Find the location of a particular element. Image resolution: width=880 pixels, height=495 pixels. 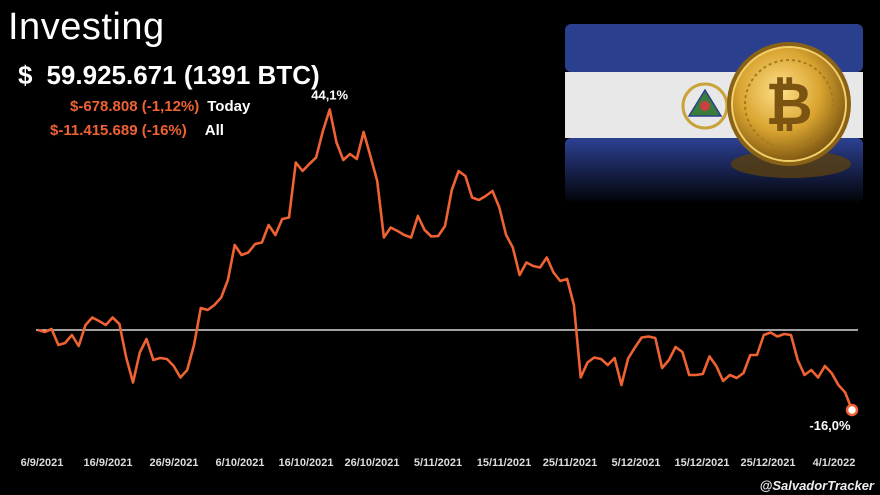

today-change: $-678.808 (-1,12%) Today is located at coordinates (160, 106).